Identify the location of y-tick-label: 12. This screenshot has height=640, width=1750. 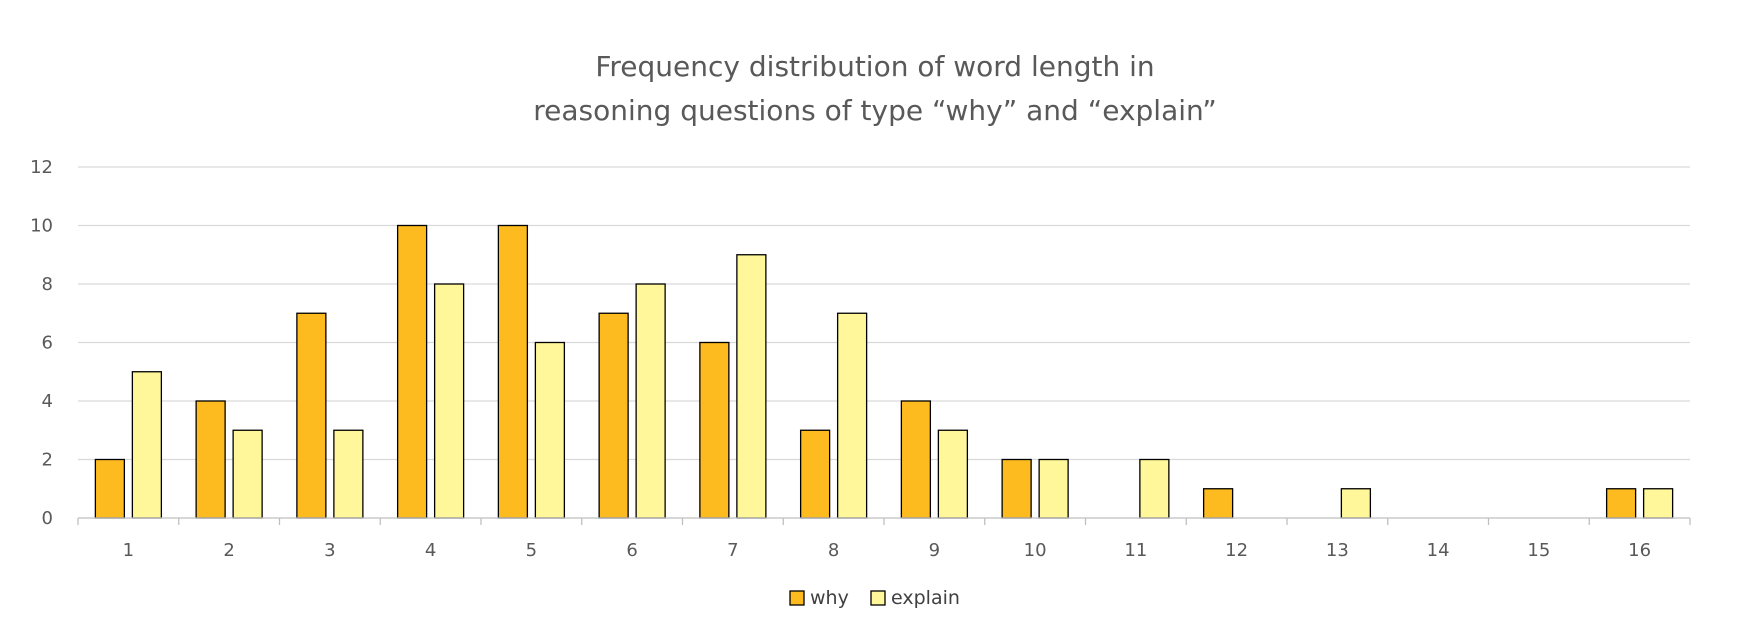
(41, 167).